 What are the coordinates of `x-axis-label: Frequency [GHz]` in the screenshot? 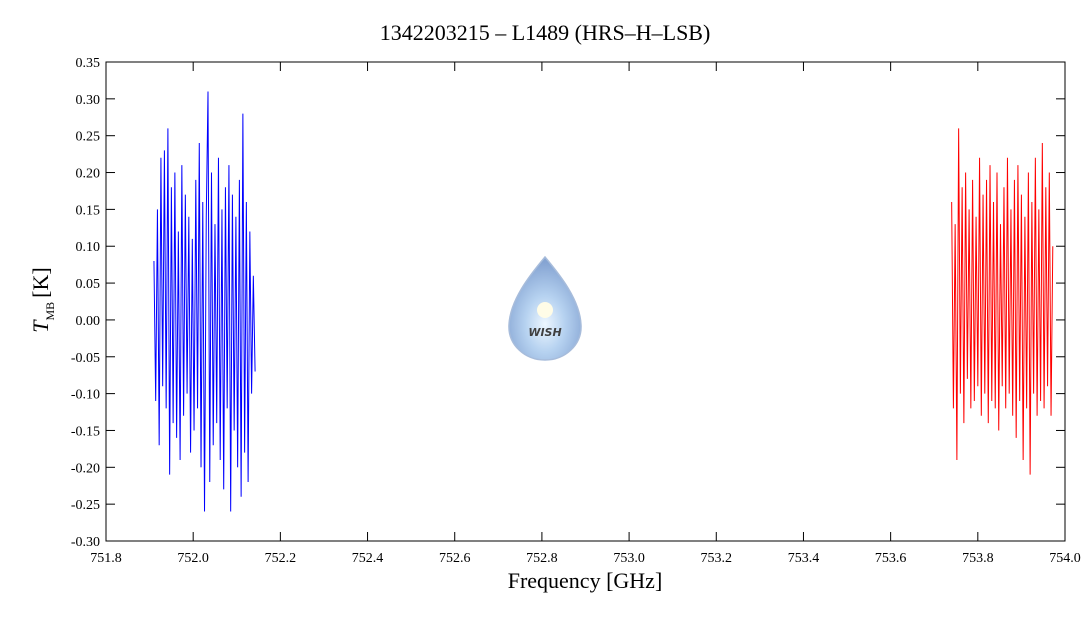 It's located at (585, 580).